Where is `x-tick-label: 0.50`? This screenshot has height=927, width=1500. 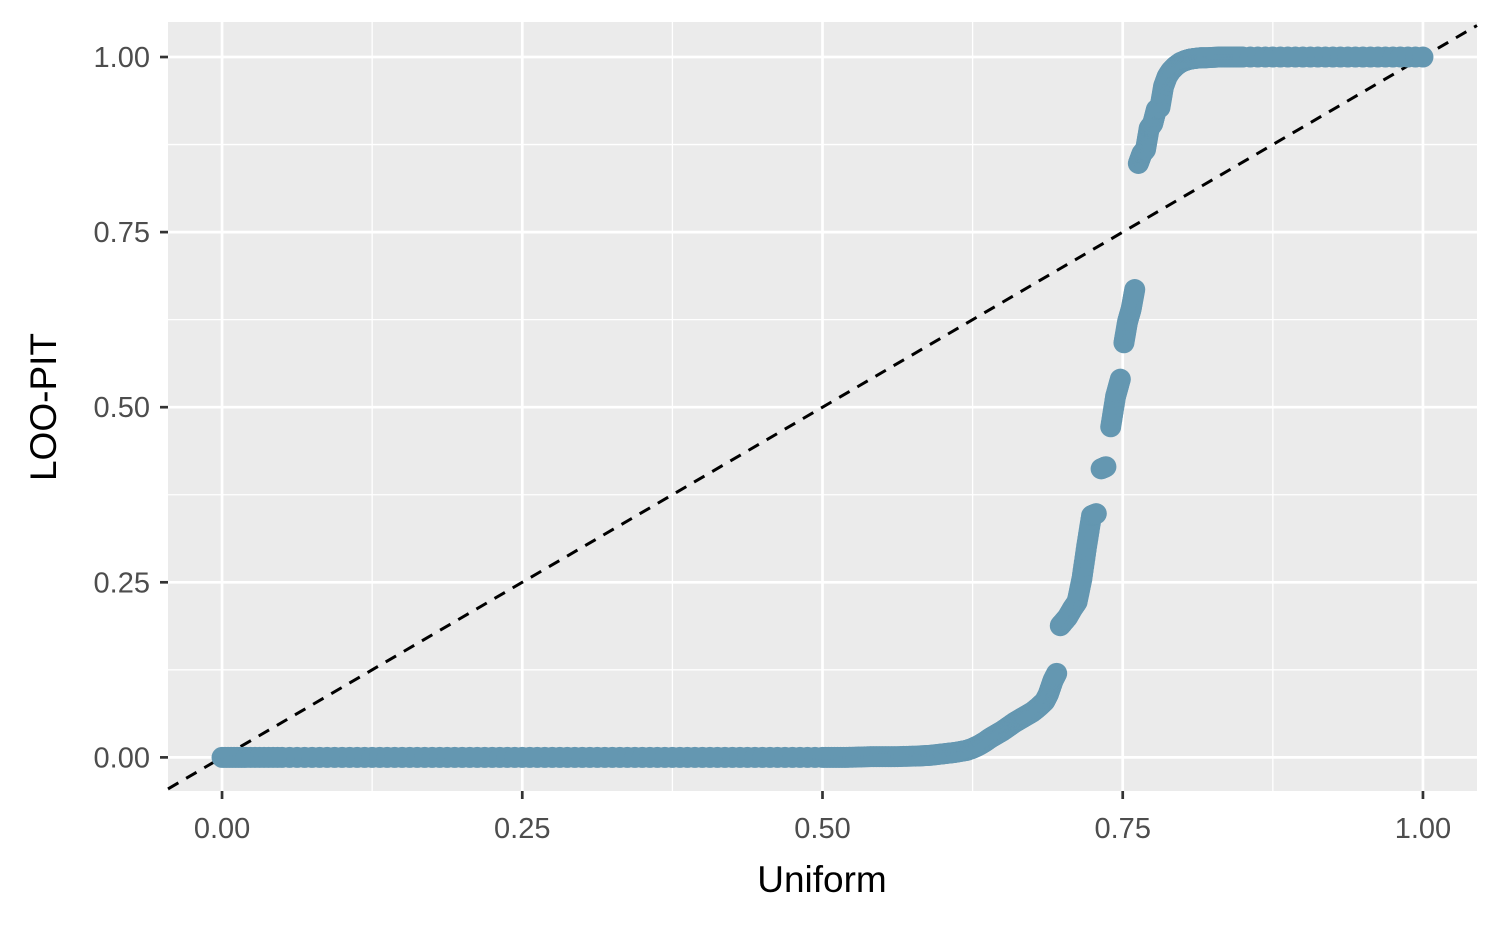 x-tick-label: 0.50 is located at coordinates (822, 829).